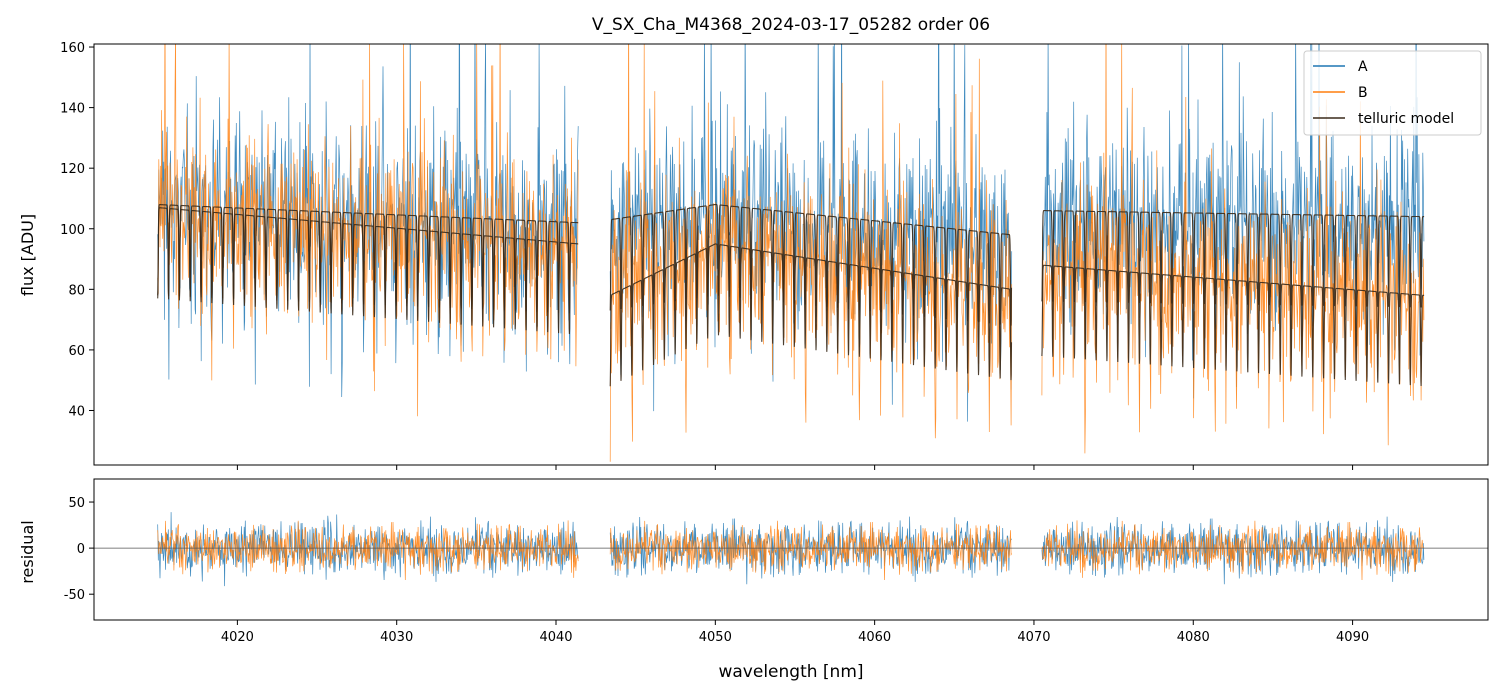 This screenshot has width=1502, height=696. What do you see at coordinates (1406, 119) in the screenshot?
I see `legend-label-telluric: telluric model` at bounding box center [1406, 119].